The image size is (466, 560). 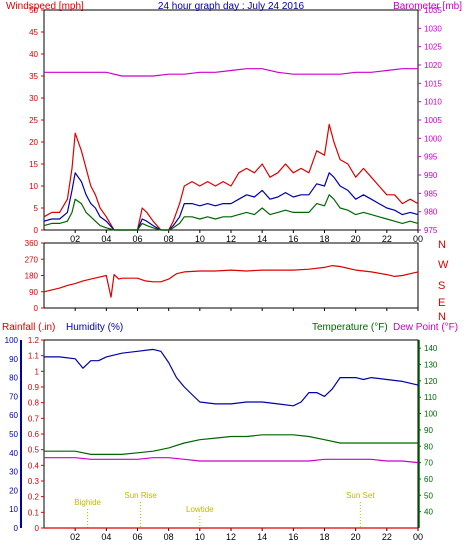 I want to click on barometer-axis-label: Barometer [mb], so click(x=427, y=6).